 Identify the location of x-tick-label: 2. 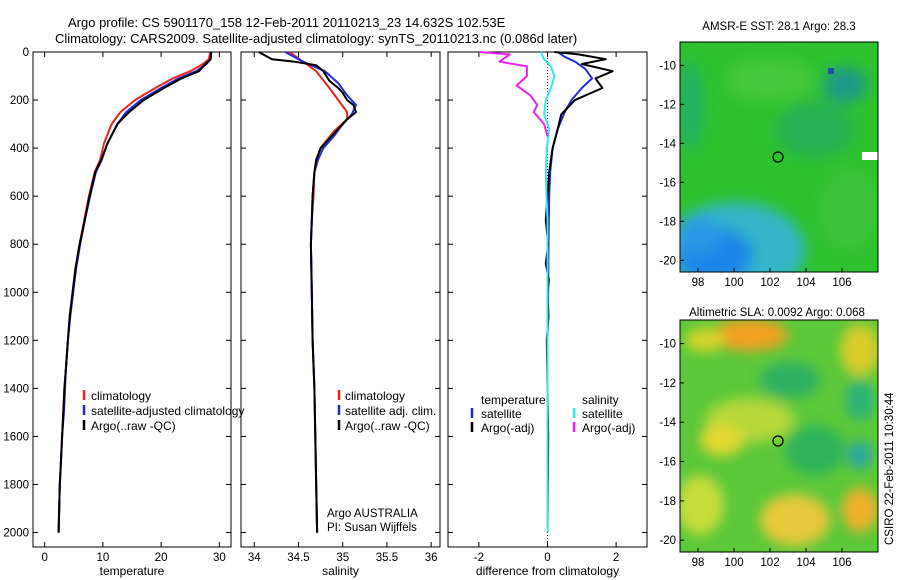
(616, 558).